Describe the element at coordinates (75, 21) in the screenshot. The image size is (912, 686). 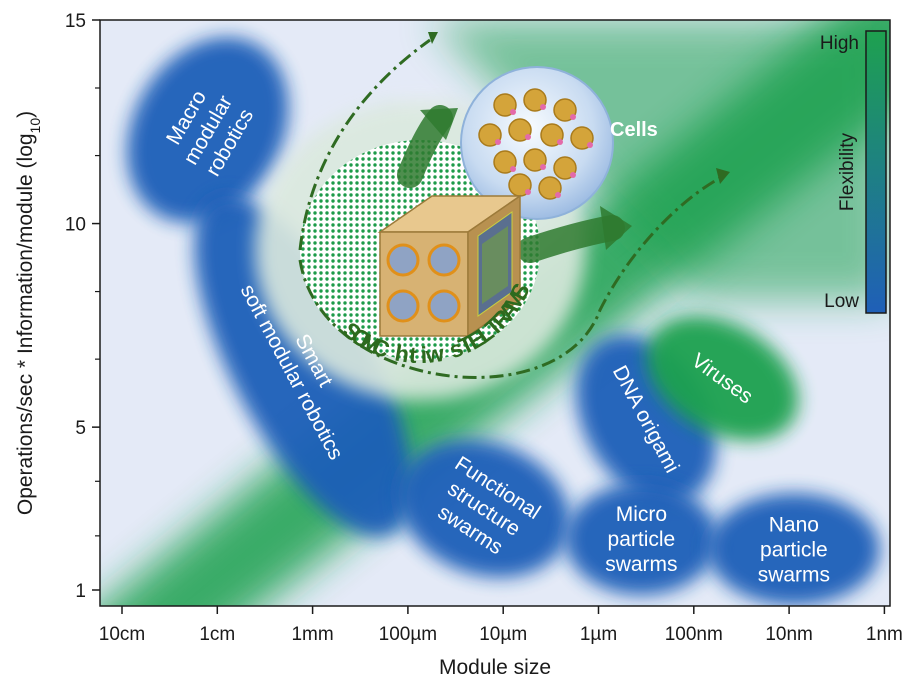
I see `y-tick-label: 15` at that location.